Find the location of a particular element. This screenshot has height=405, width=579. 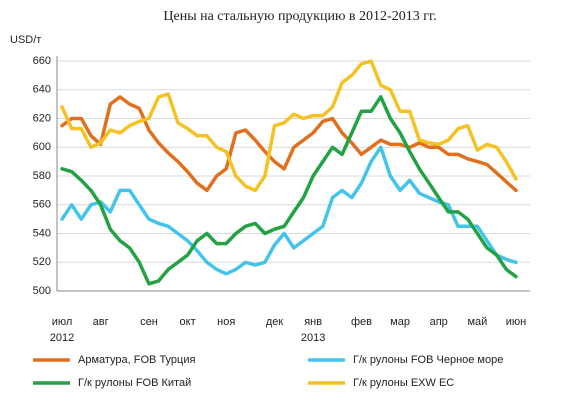

x-tick-label: май is located at coordinates (477, 322).